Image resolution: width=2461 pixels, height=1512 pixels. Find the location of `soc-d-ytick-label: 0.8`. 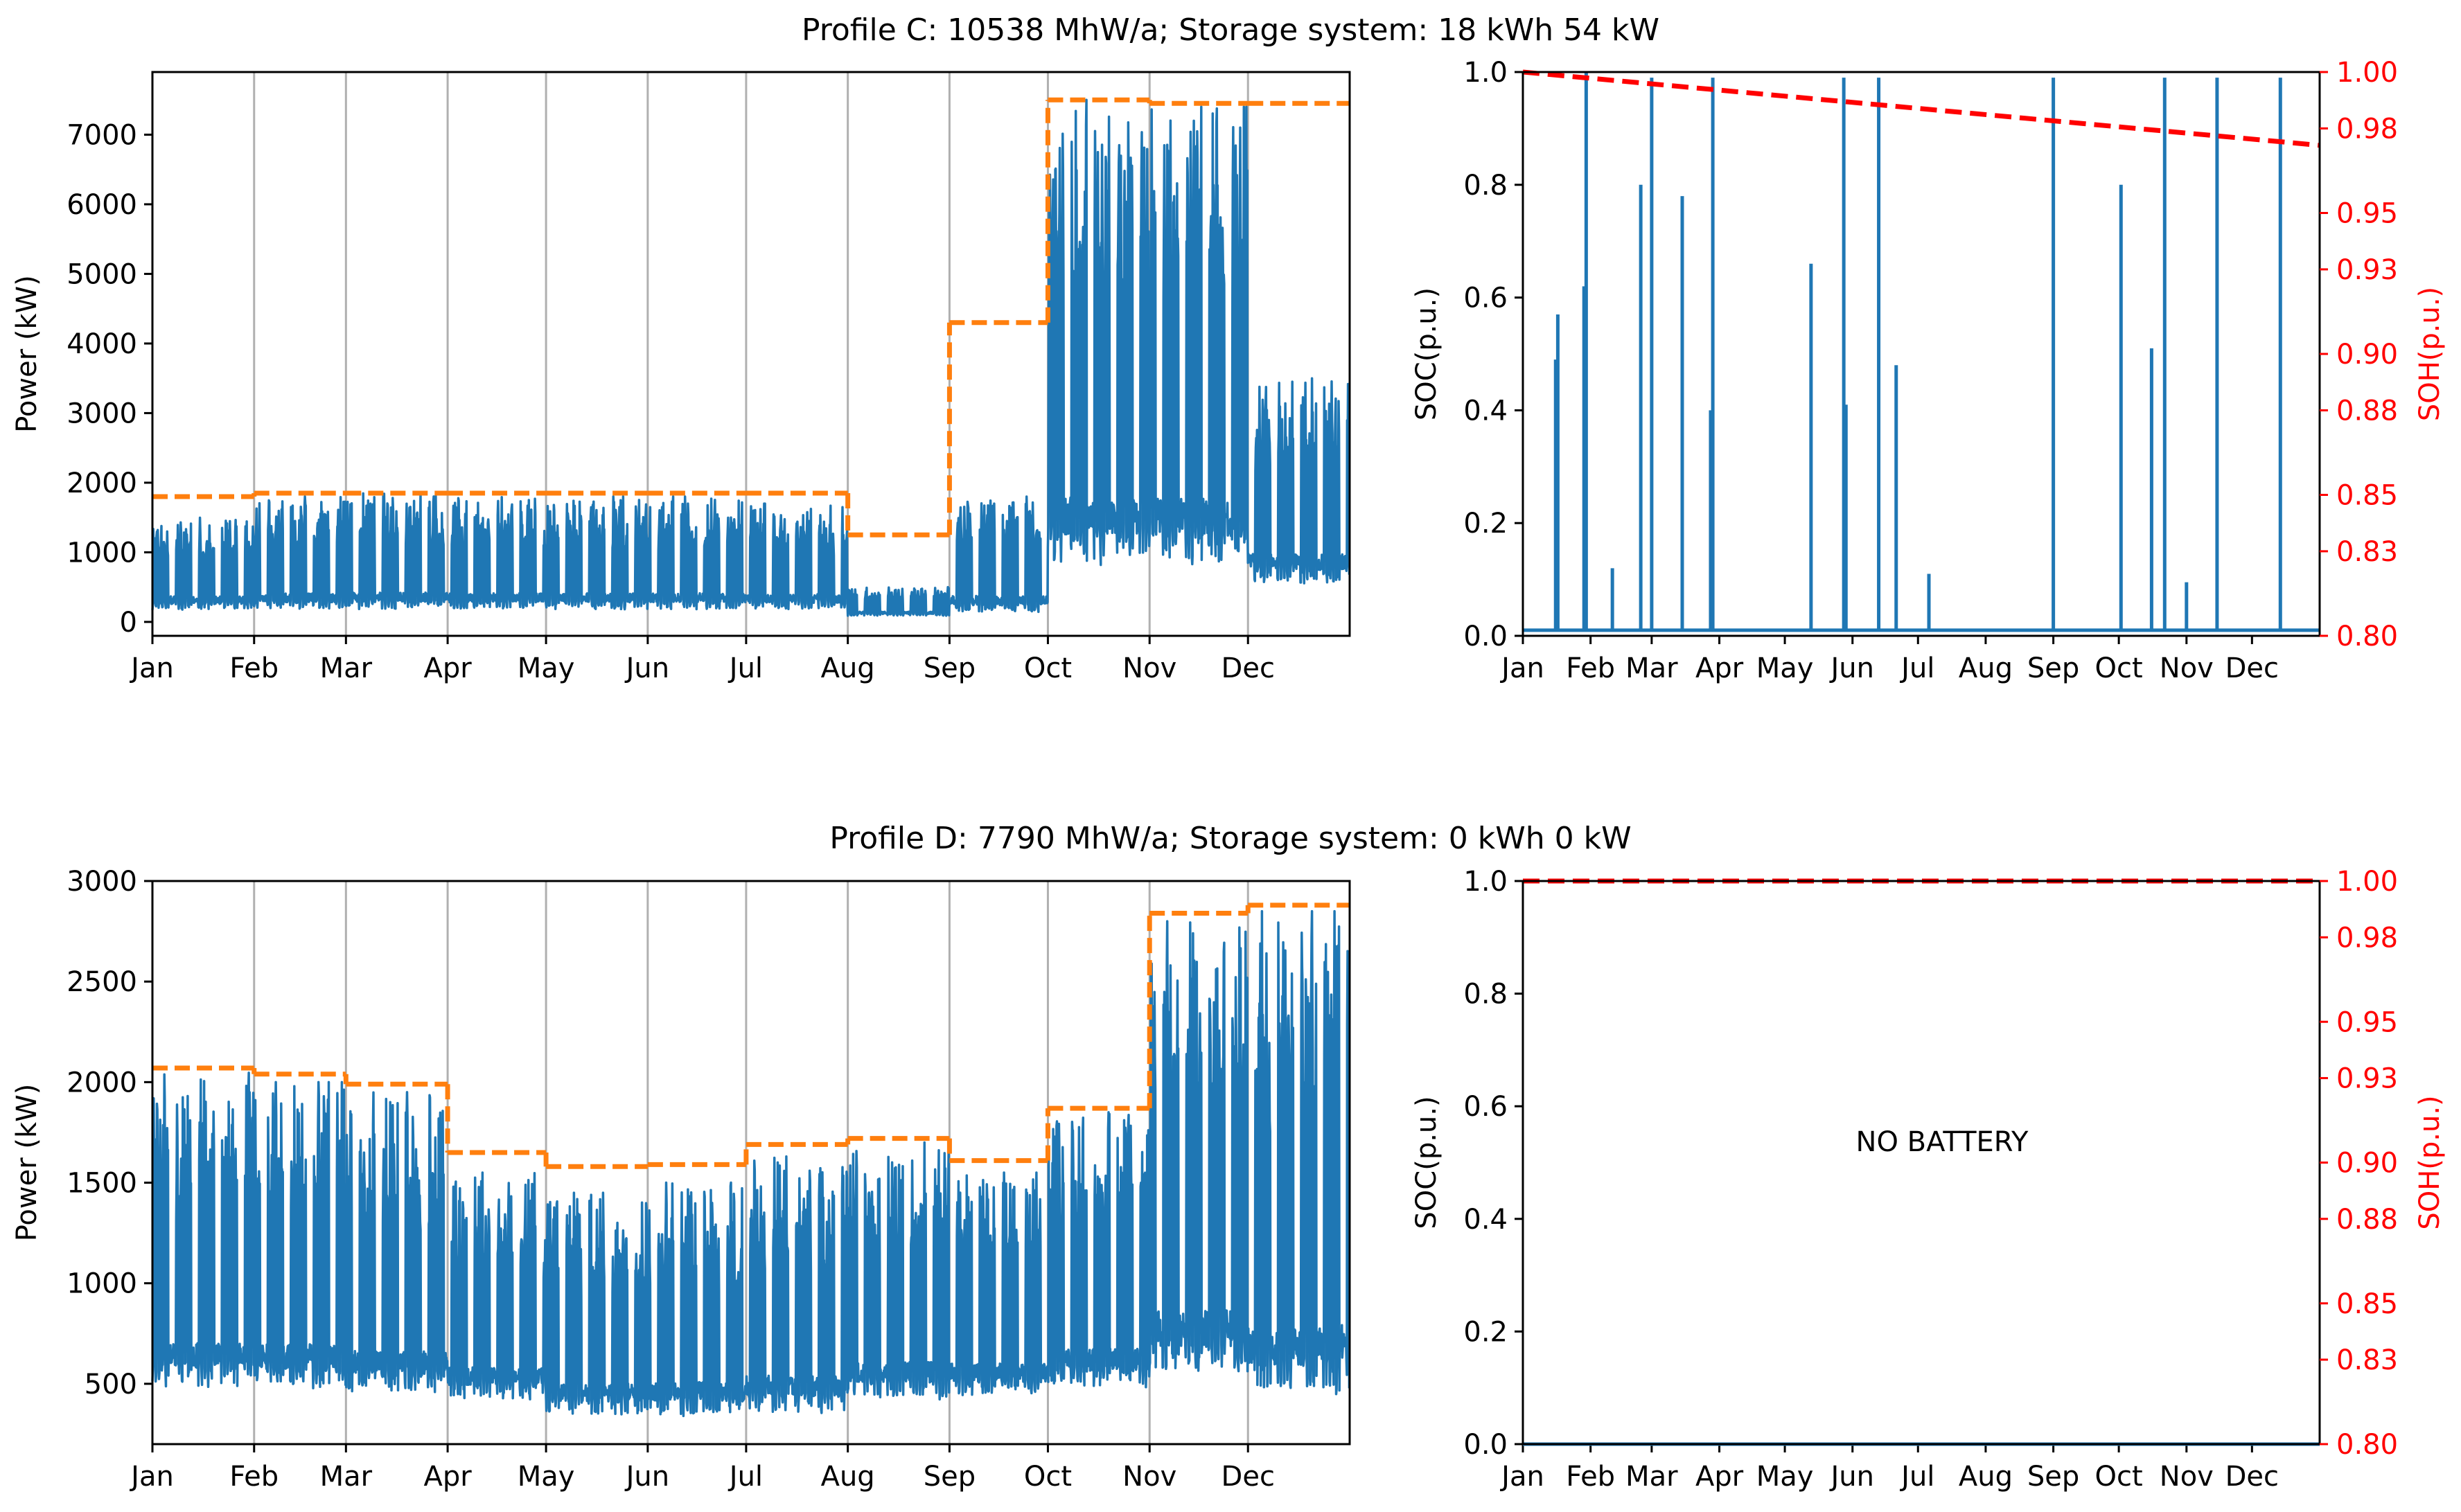

soc-d-ytick-label: 0.8 is located at coordinates (1485, 995).